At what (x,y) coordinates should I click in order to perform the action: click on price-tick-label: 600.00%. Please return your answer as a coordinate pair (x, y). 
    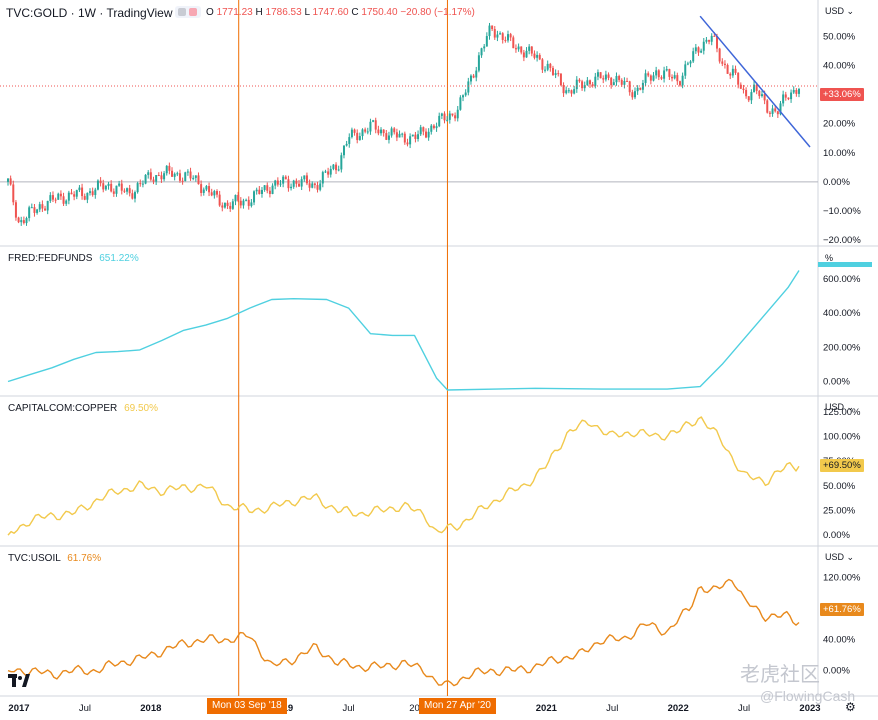
    Looking at the image, I should click on (842, 279).